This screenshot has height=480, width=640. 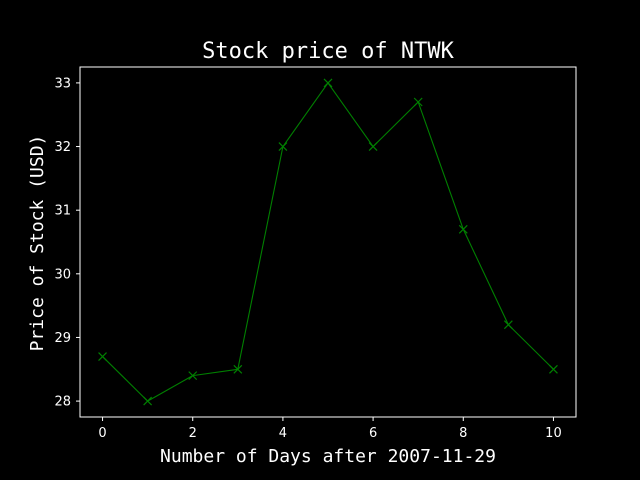 What do you see at coordinates (373, 433) in the screenshot?
I see `x-tick-label: 6` at bounding box center [373, 433].